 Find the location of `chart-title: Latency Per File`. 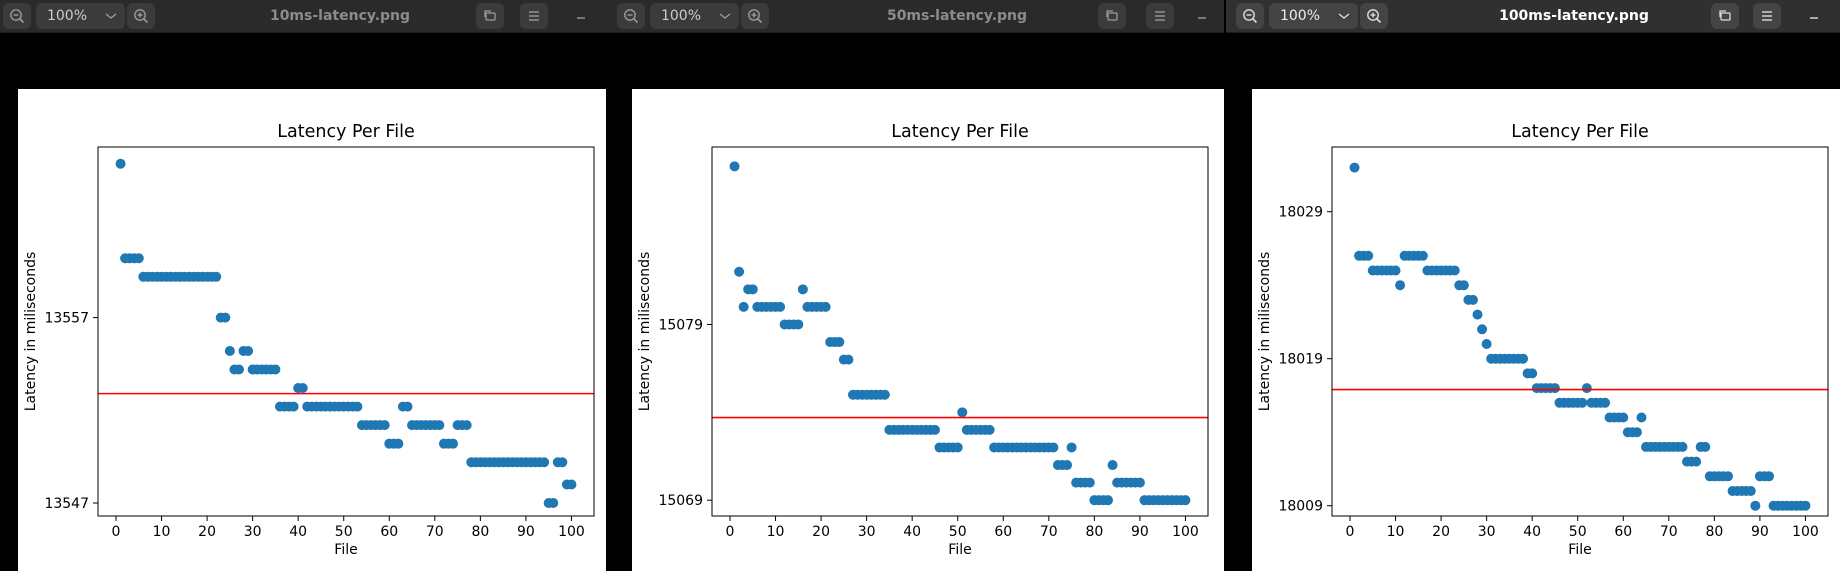

chart-title: Latency Per File is located at coordinates (1579, 132).